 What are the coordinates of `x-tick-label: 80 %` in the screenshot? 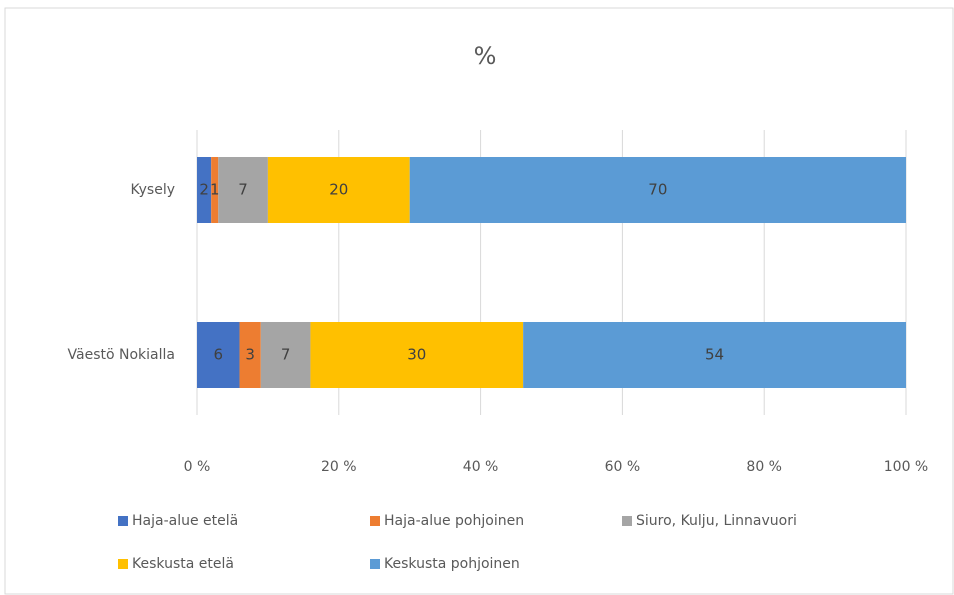 It's located at (764, 467).